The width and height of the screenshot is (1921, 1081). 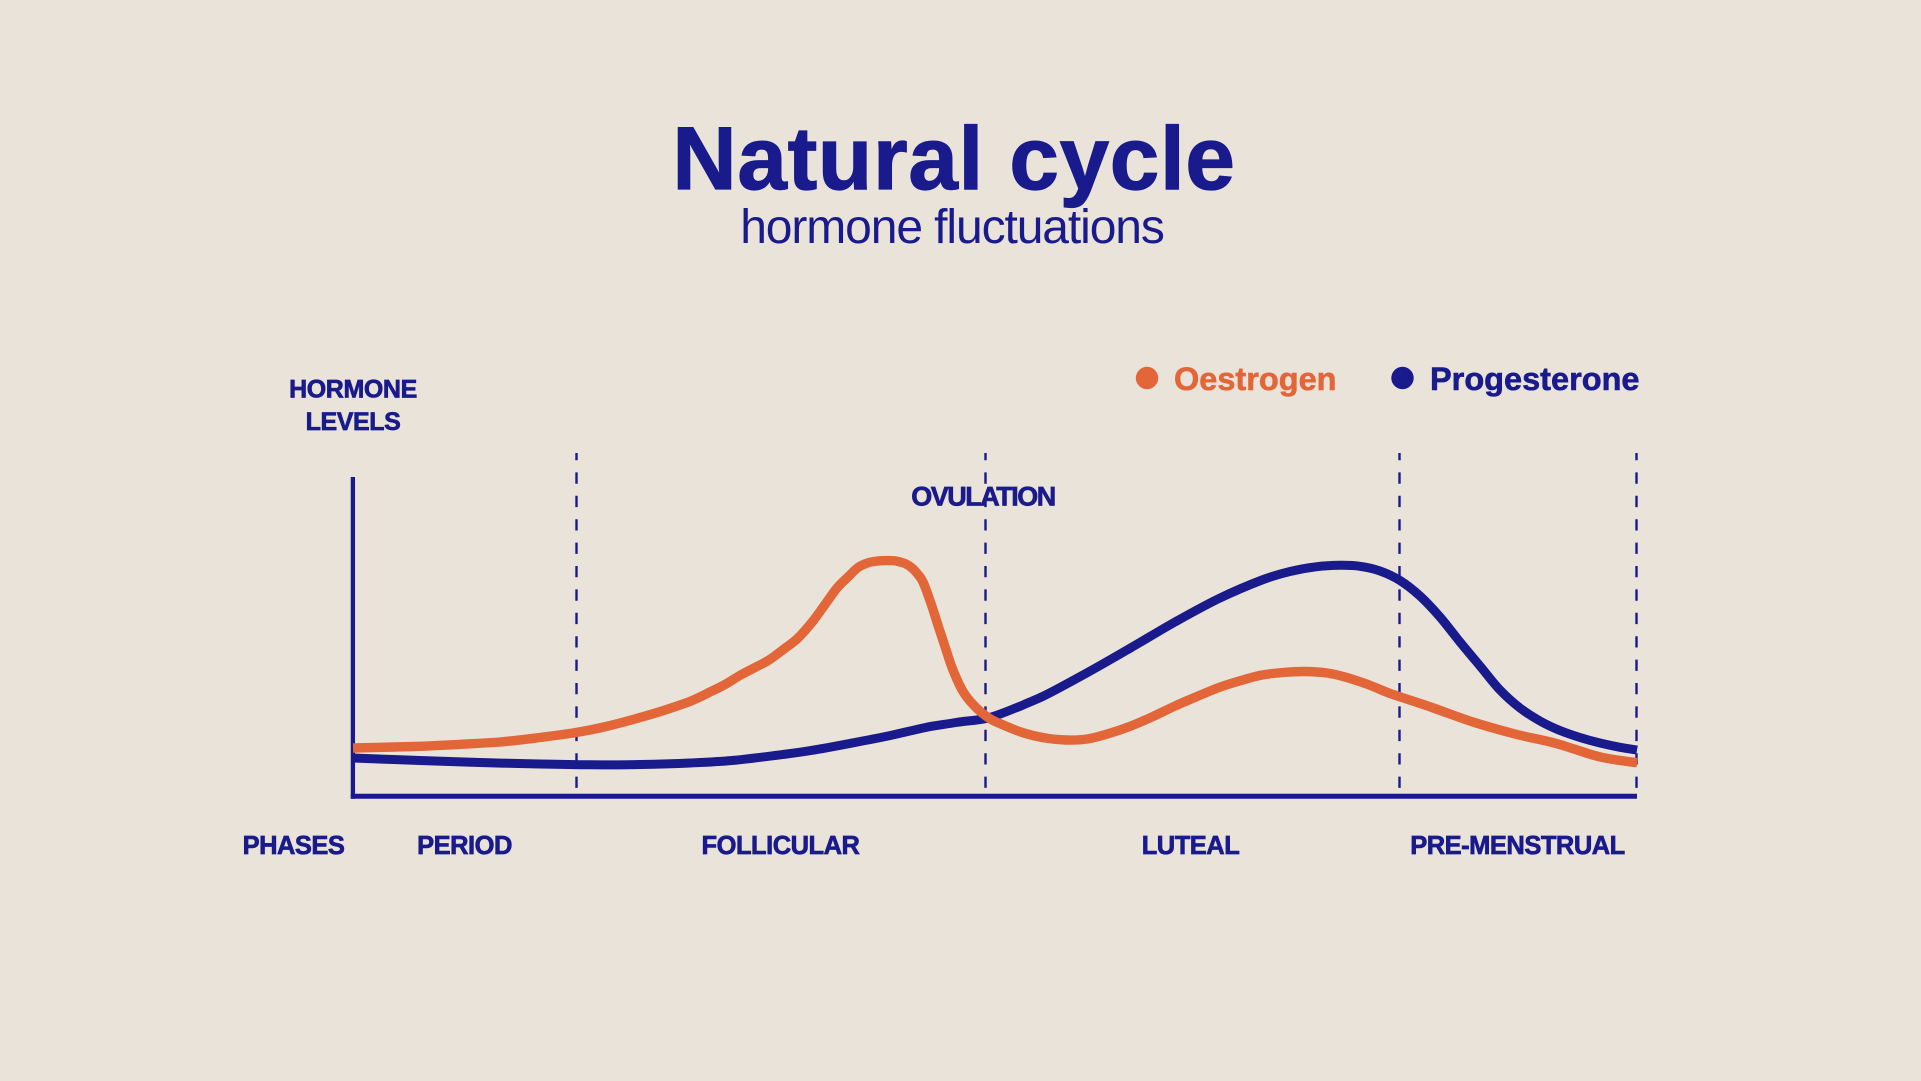 What do you see at coordinates (353, 390) in the screenshot?
I see `svg-text: HORMONE` at bounding box center [353, 390].